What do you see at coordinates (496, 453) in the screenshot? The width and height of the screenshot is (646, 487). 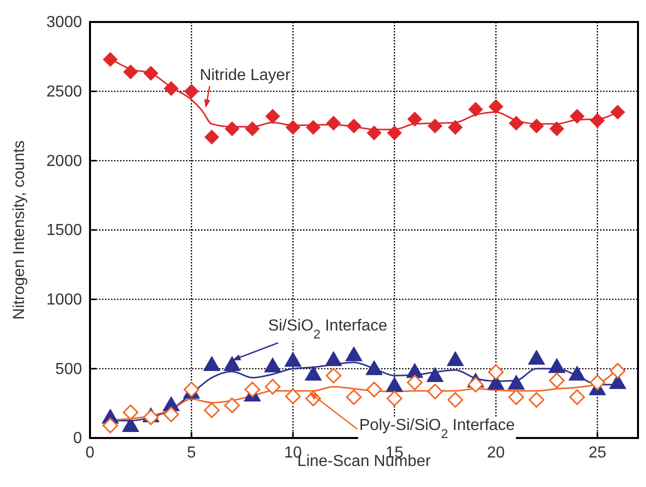 I see `x-tick-label: 20` at bounding box center [496, 453].